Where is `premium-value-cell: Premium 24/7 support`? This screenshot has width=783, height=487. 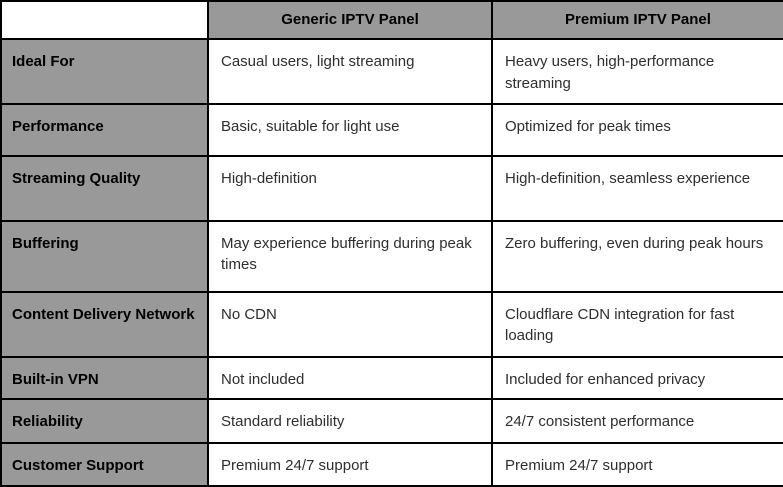
premium-value-cell: Premium 24/7 support is located at coordinates (637, 464).